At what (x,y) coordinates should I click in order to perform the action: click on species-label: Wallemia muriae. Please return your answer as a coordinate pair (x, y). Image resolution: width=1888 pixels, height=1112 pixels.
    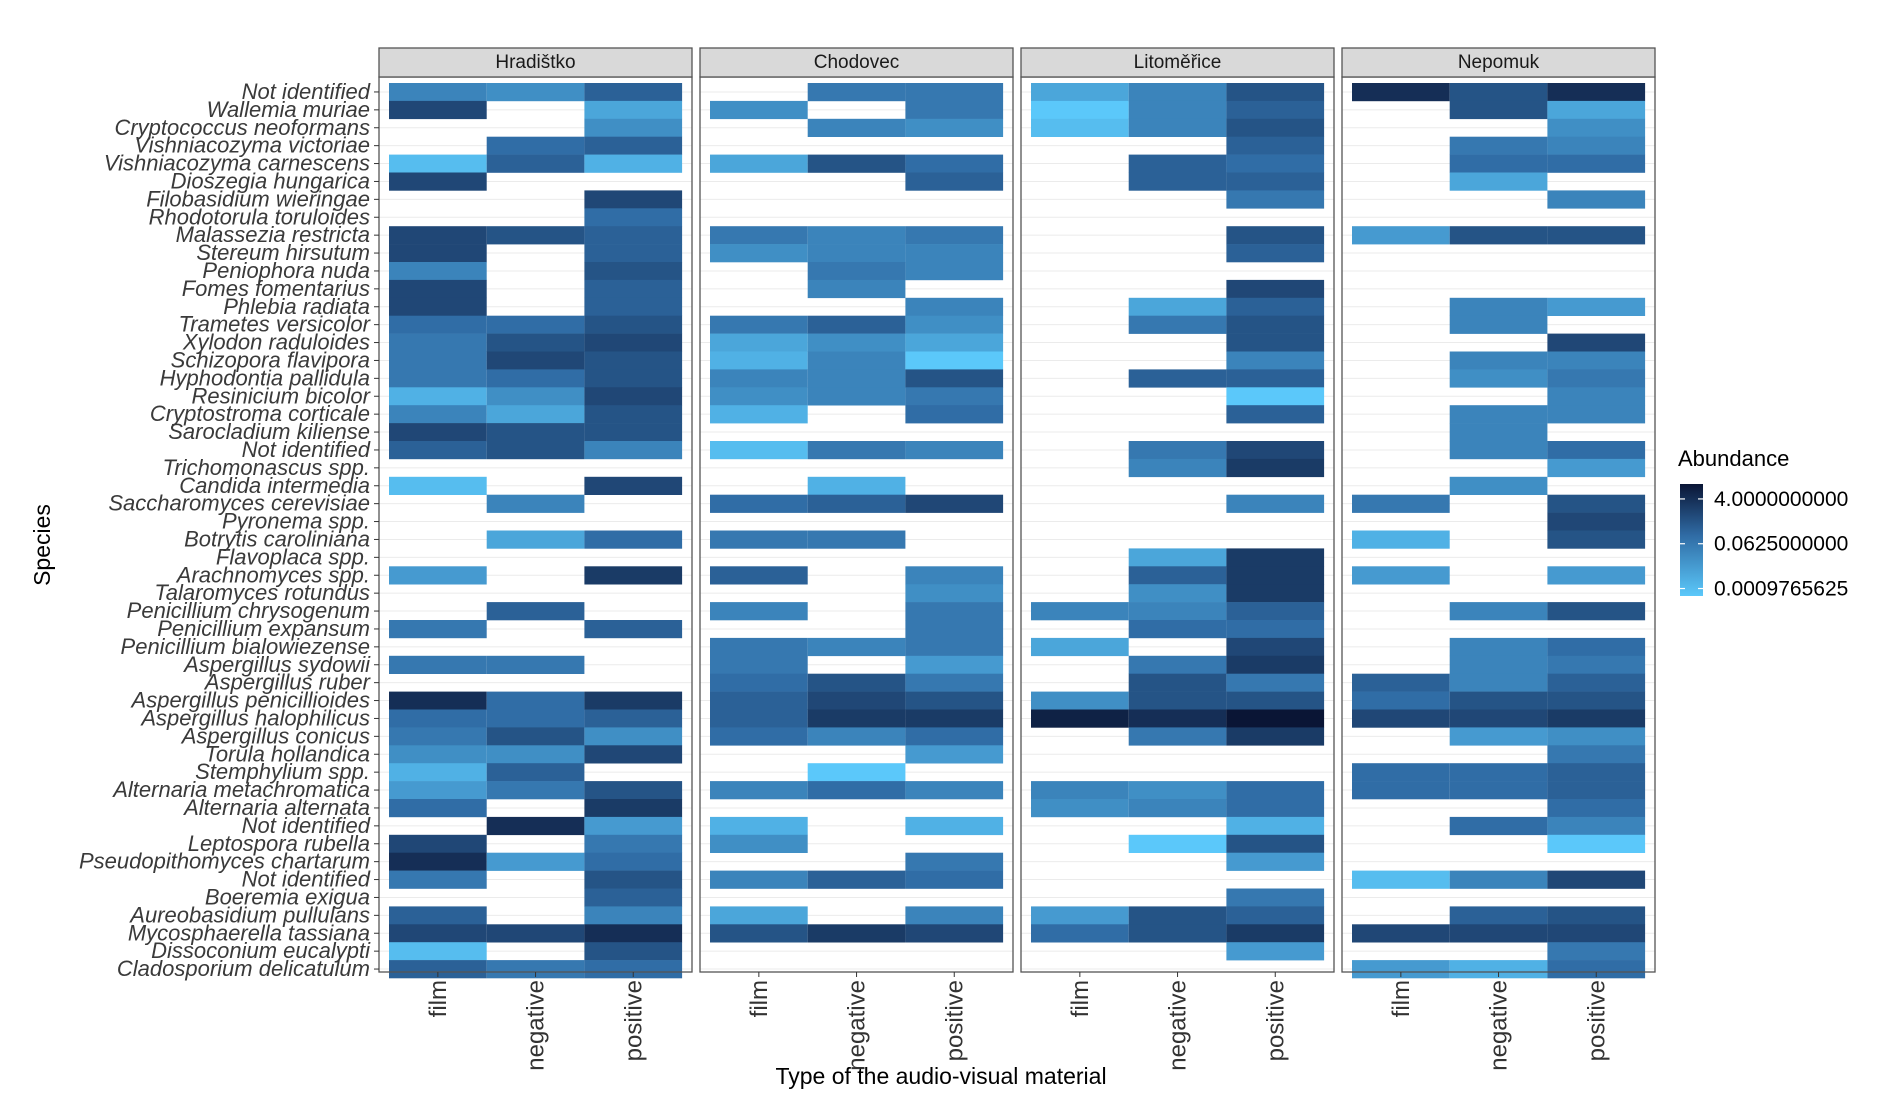
    Looking at the image, I should click on (288, 109).